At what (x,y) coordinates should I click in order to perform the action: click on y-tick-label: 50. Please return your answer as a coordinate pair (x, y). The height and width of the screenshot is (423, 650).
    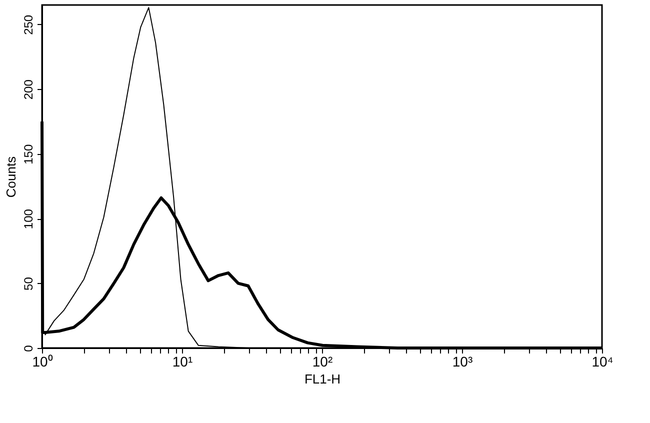
    Looking at the image, I should click on (29, 283).